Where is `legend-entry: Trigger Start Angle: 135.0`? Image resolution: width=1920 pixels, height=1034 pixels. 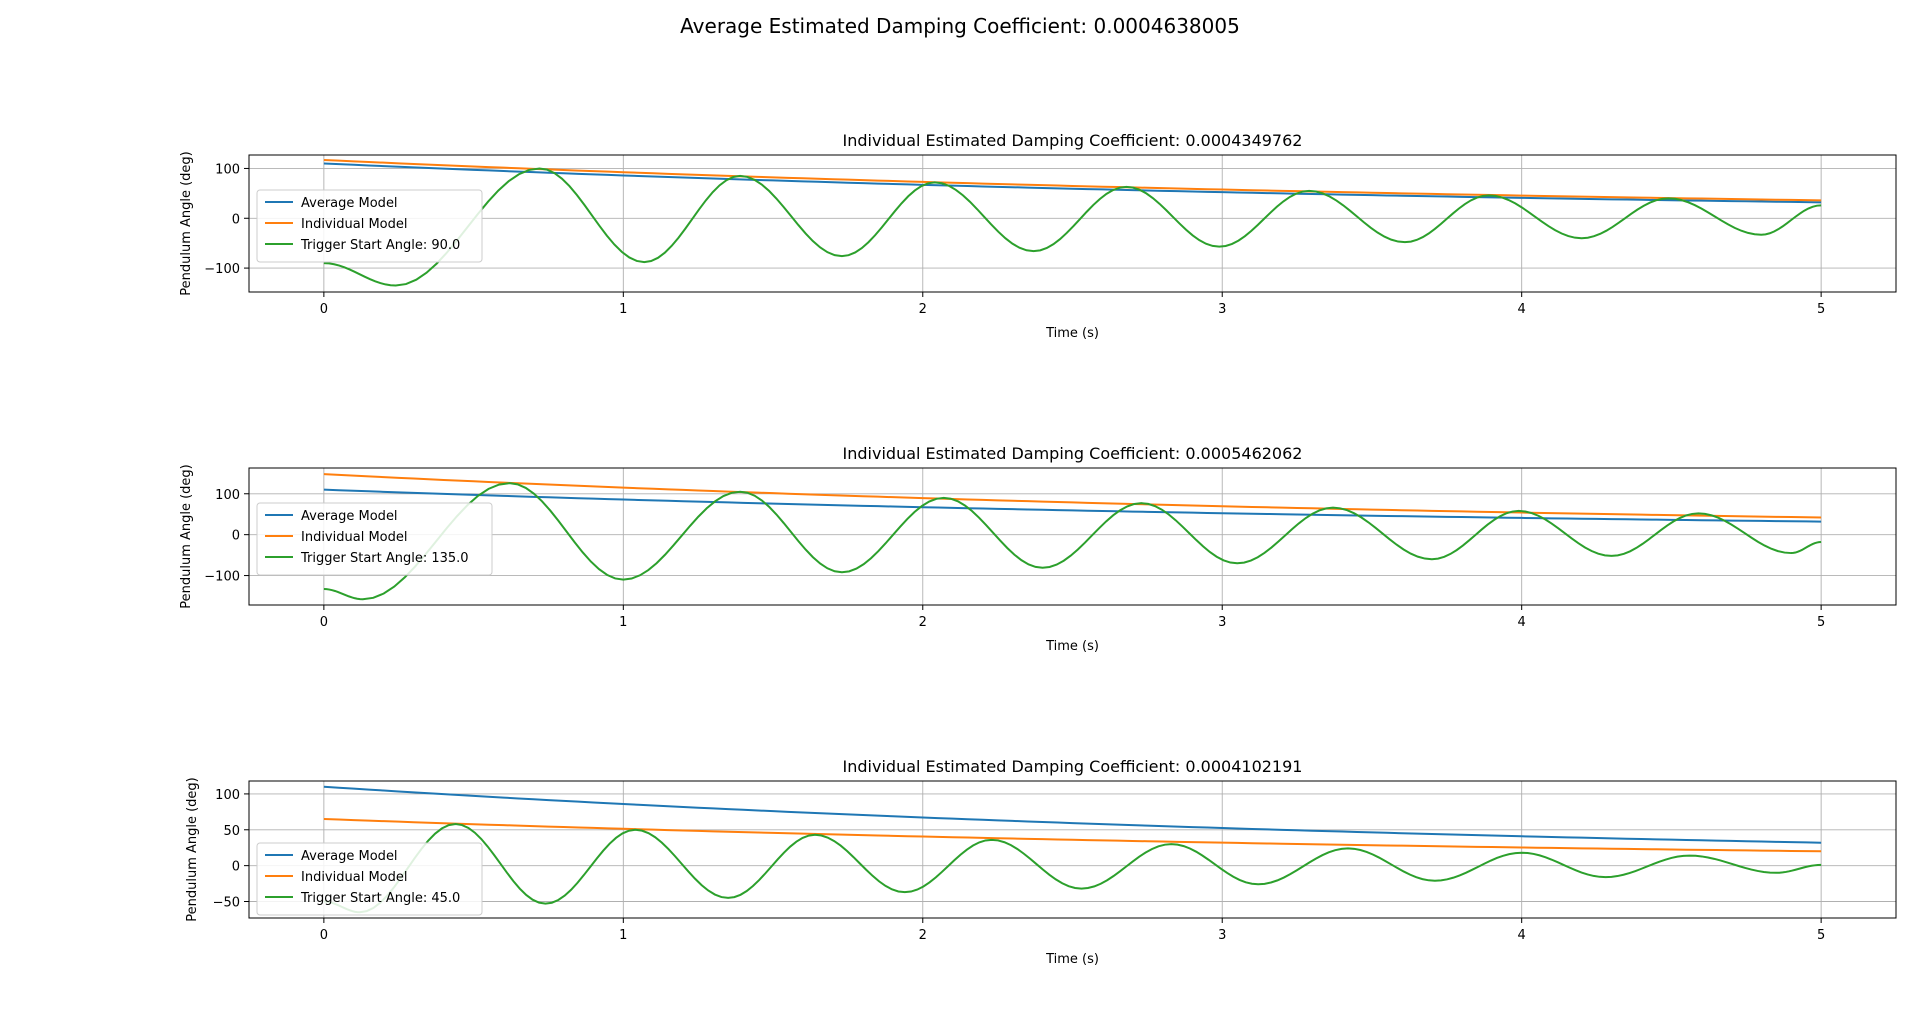
legend-entry: Trigger Start Angle: 135.0 is located at coordinates (384, 558).